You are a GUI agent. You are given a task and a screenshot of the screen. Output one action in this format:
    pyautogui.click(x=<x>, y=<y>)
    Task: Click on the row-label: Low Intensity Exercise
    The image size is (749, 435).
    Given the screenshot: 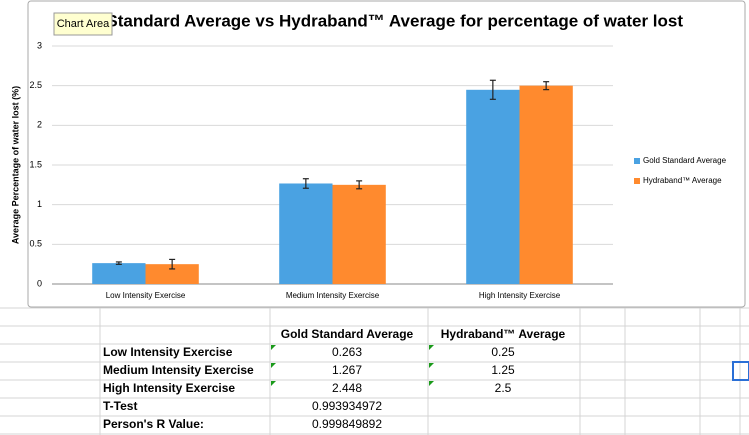 What is the action you would take?
    pyautogui.click(x=168, y=352)
    